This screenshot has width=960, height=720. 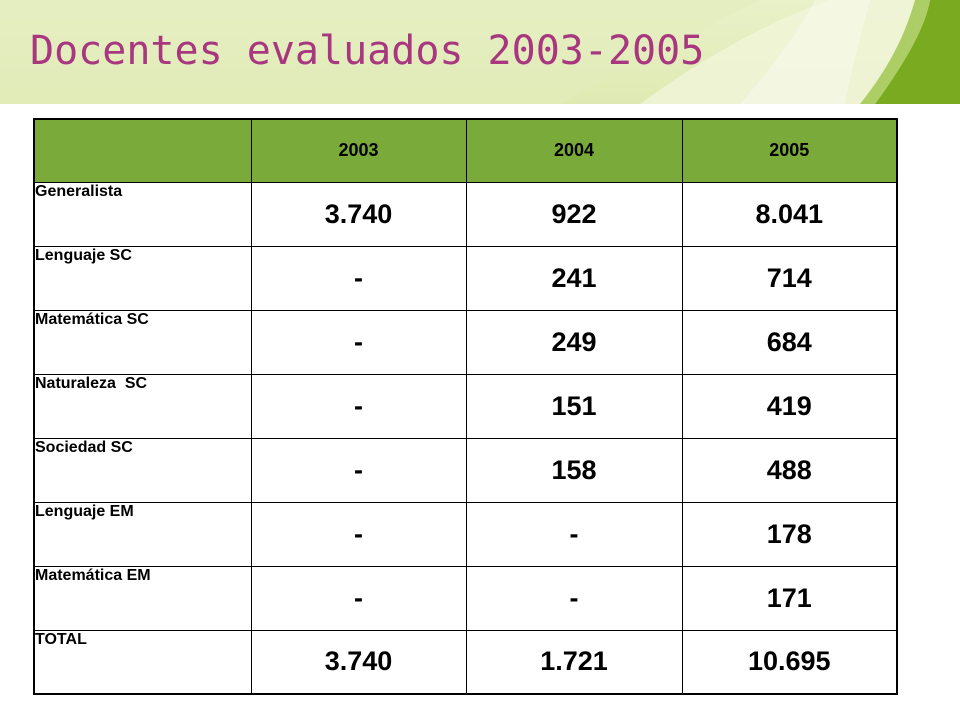 I want to click on cell-value: 158, so click(x=574, y=470).